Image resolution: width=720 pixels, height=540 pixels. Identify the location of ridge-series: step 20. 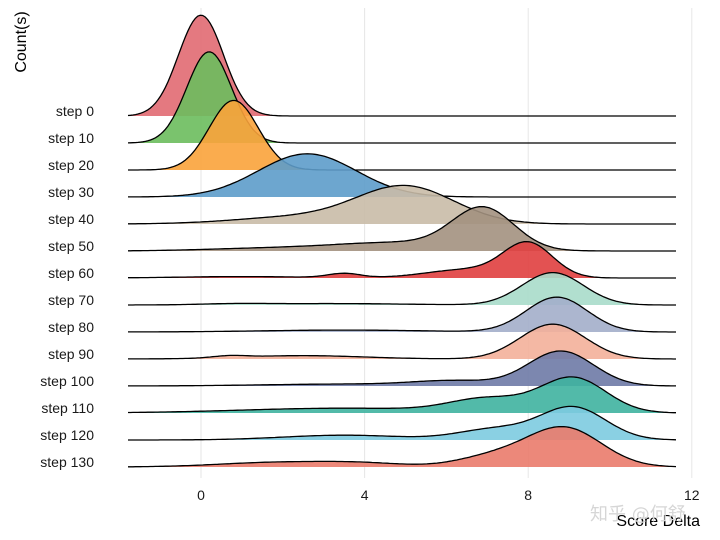
(362, 136).